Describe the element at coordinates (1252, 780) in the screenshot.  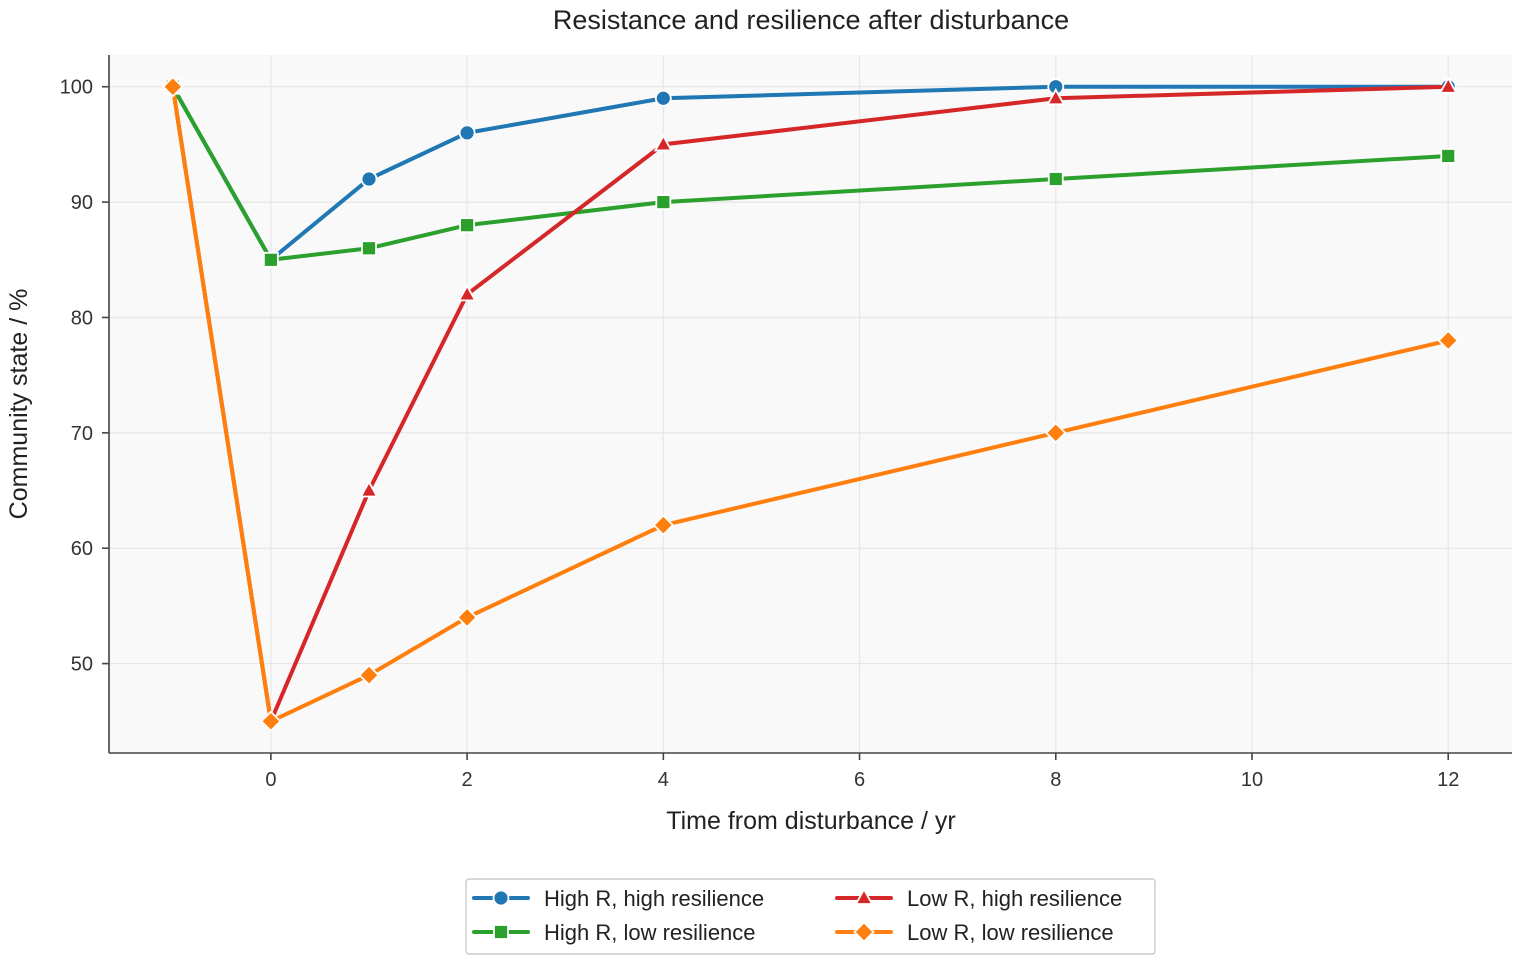
I see `x-tick-label: 10` at that location.